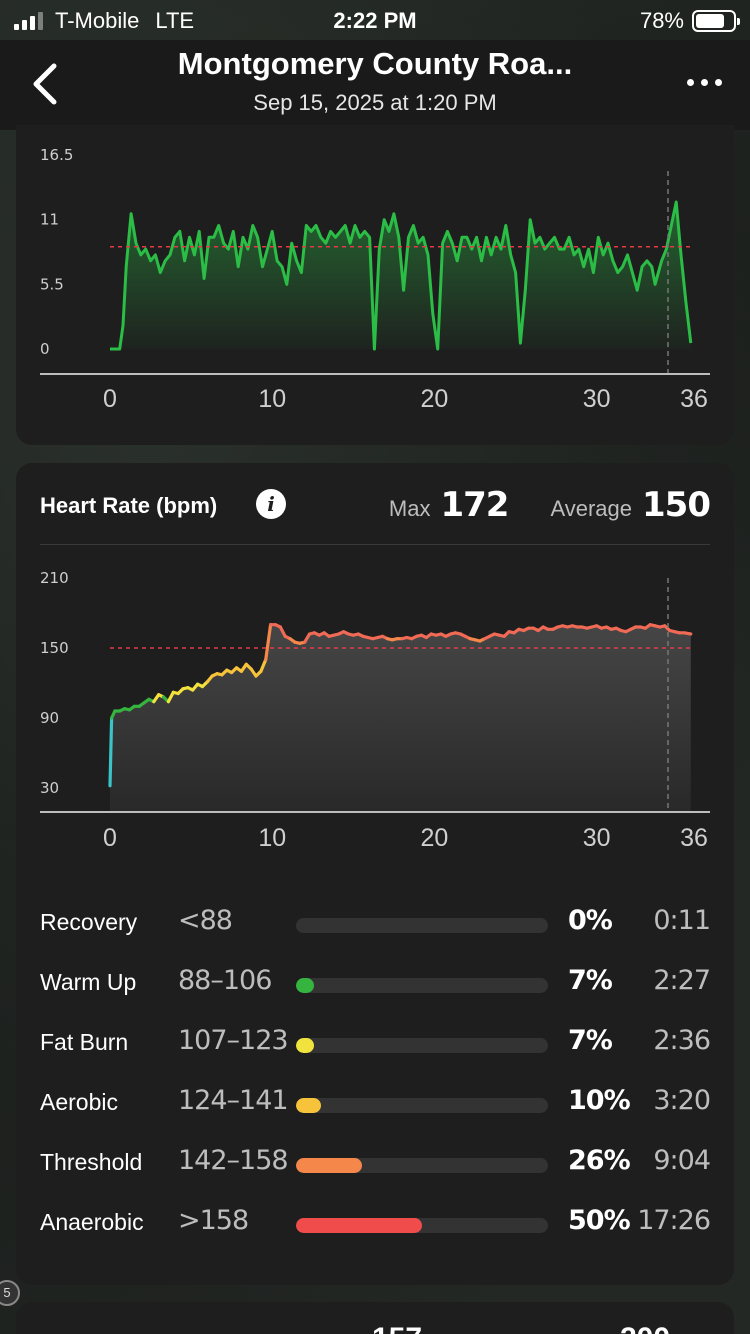 This screenshot has height=1334, width=750. I want to click on zone-name: Aerobic, so click(79, 1102).